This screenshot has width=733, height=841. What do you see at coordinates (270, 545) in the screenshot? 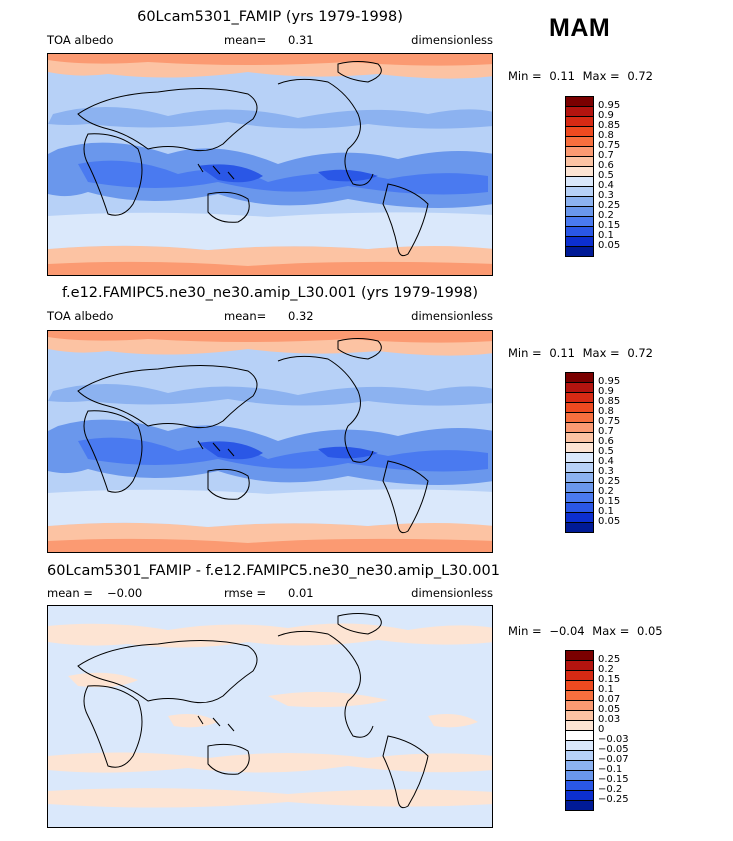
I see `antarctic-core-zone` at bounding box center [270, 545].